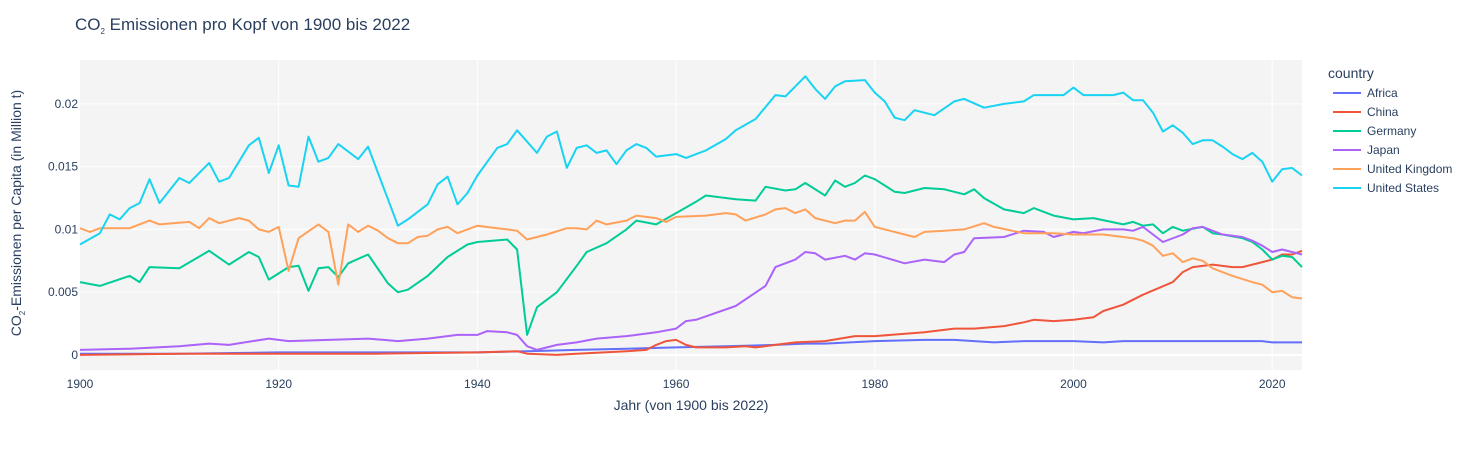 The height and width of the screenshot is (450, 1481). What do you see at coordinates (67, 229) in the screenshot?
I see `y-tick-label: 0.01` at bounding box center [67, 229].